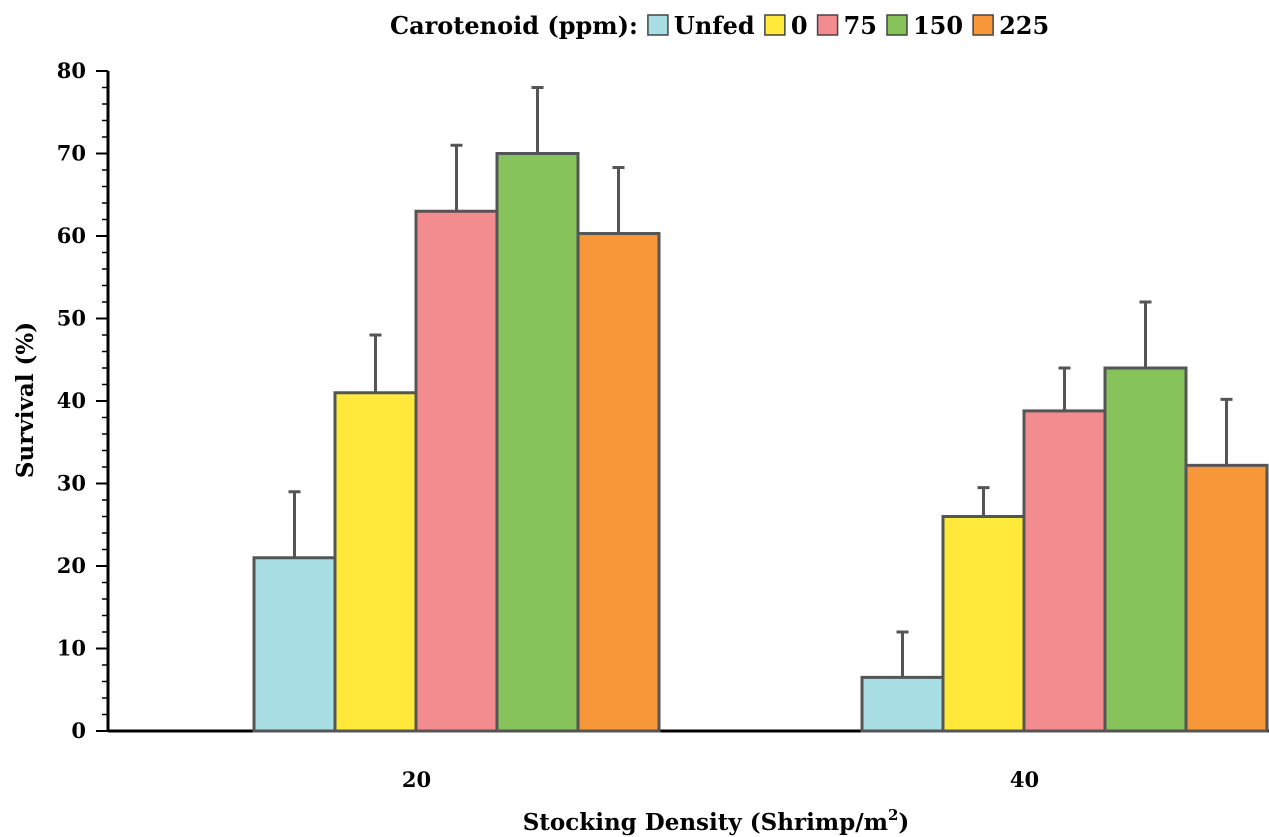  I want to click on legend-label-225: 225, so click(1024, 25).